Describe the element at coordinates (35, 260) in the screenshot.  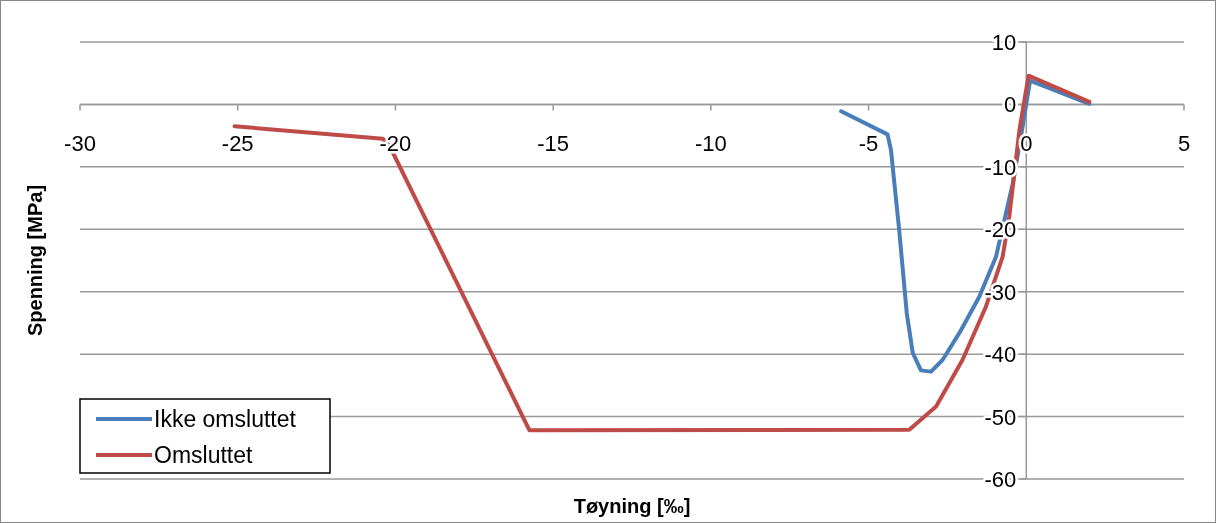
I see `y-axis-title: Spenning [MPa]` at that location.